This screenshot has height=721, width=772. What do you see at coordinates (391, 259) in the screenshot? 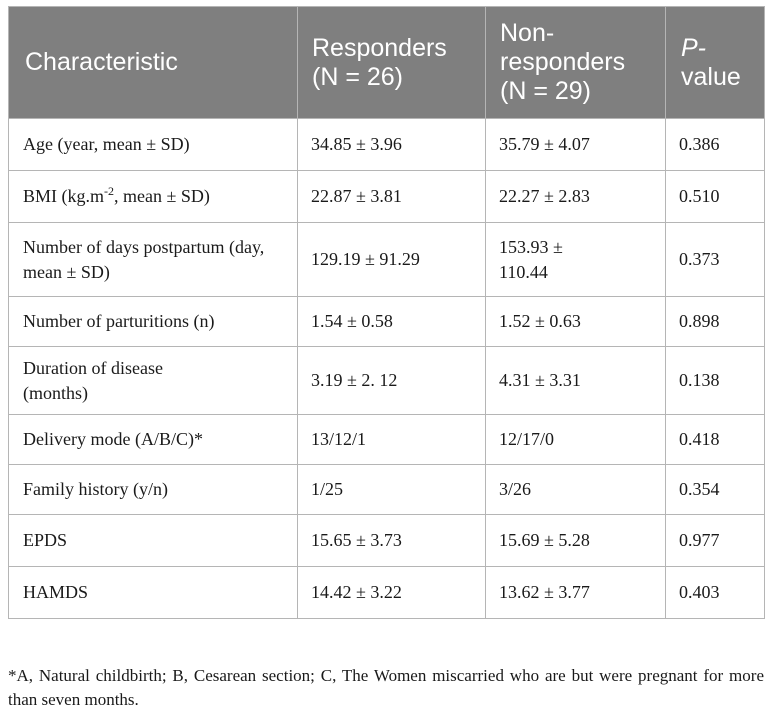
I see `cell-responders: 129.19 ± 91.29` at bounding box center [391, 259].